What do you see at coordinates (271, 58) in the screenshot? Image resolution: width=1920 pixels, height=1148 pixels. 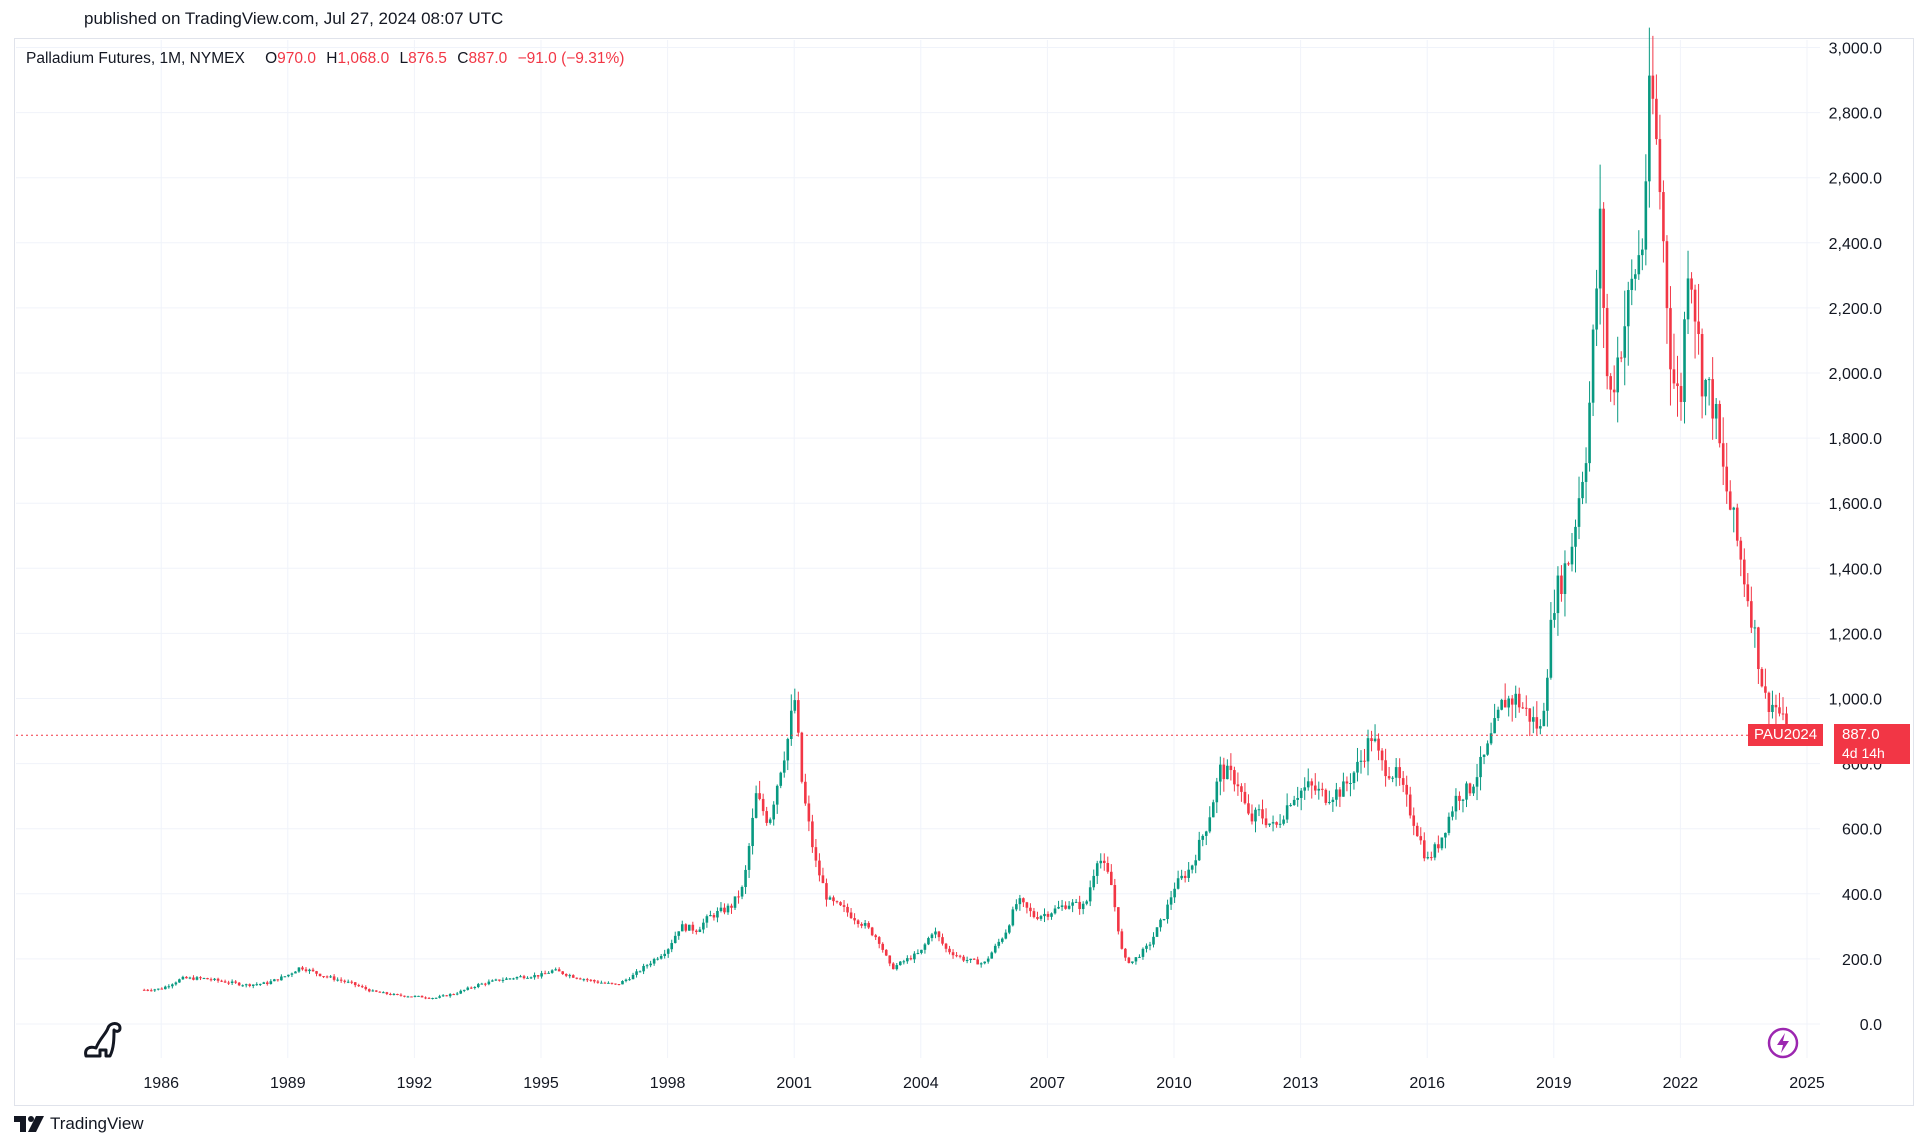 I see `legend-open-label: O` at bounding box center [271, 58].